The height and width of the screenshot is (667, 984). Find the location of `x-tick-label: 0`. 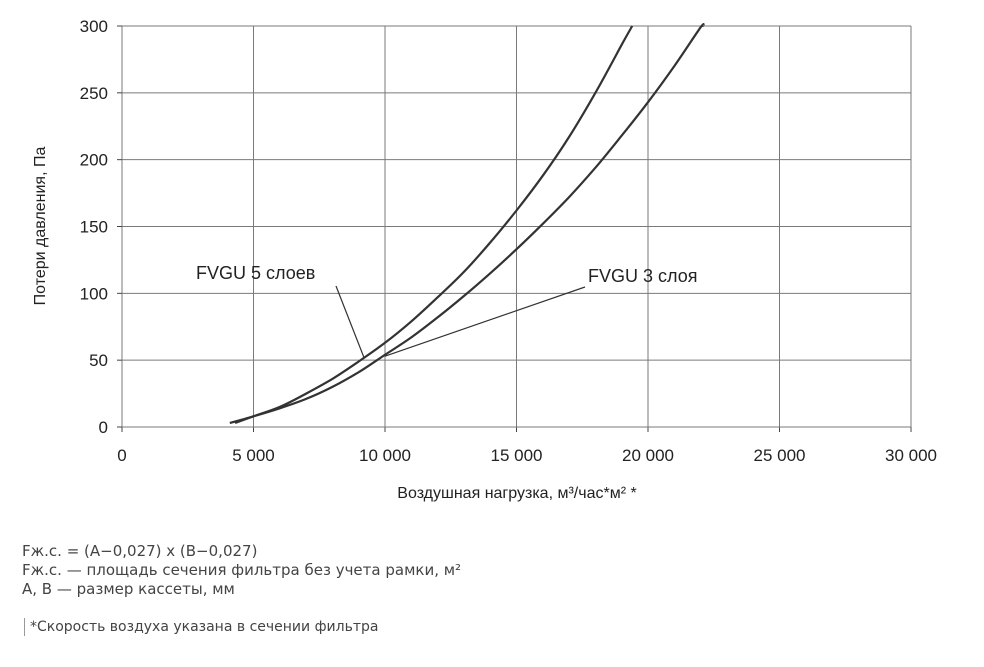

x-tick-label: 0 is located at coordinates (121, 455).